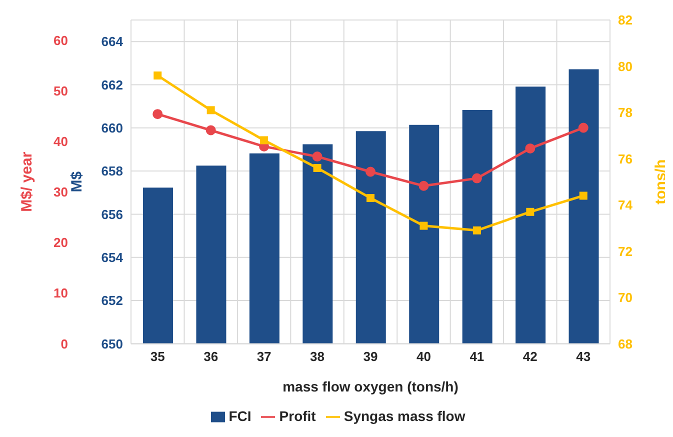 The width and height of the screenshot is (673, 437). I want to click on y-tick-label: 662, so click(112, 84).